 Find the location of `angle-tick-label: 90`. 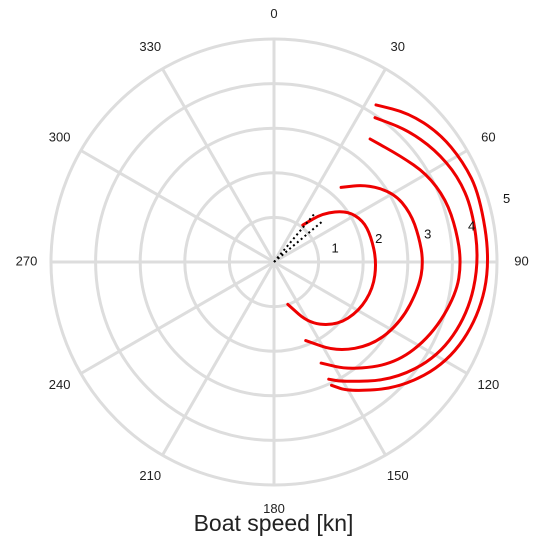

angle-tick-label: 90 is located at coordinates (521, 260).